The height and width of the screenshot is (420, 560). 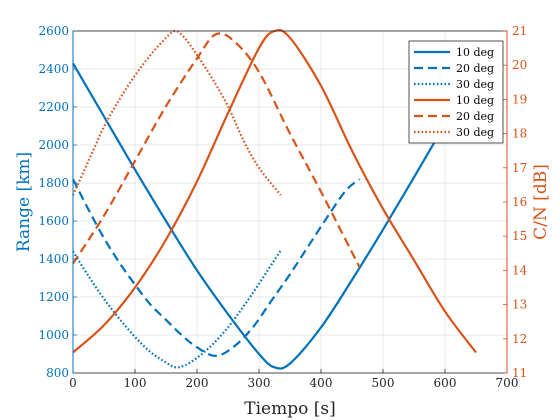 What do you see at coordinates (519, 31) in the screenshot?
I see `right-tick-label: 21` at bounding box center [519, 31].